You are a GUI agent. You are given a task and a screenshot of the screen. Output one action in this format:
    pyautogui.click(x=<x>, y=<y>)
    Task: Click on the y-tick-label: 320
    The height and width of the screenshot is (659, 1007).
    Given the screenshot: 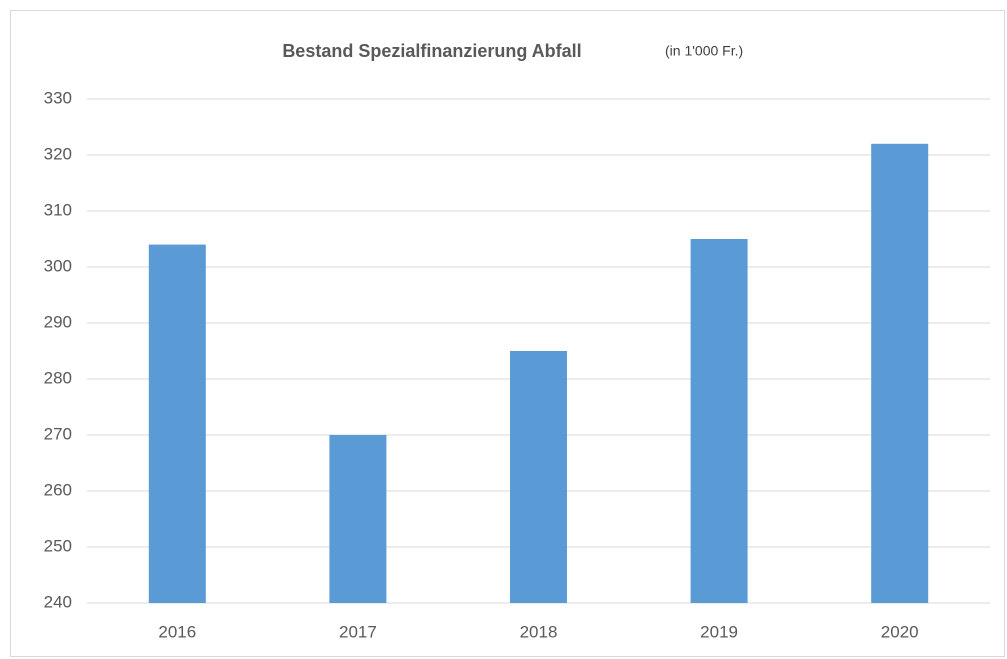 What is the action you would take?
    pyautogui.click(x=58, y=153)
    